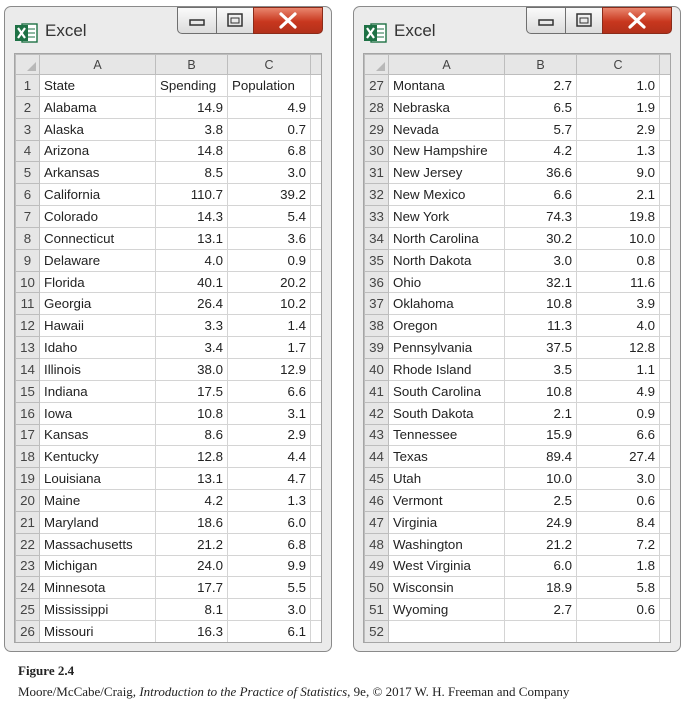 The height and width of the screenshot is (708, 685). I want to click on cell-state: West Virginia, so click(446, 566).